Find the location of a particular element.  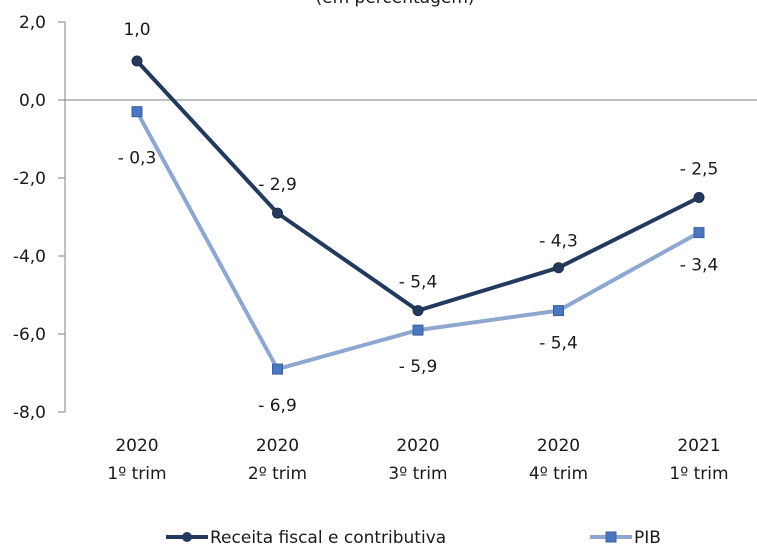

data-label: - 2,5 is located at coordinates (699, 170).